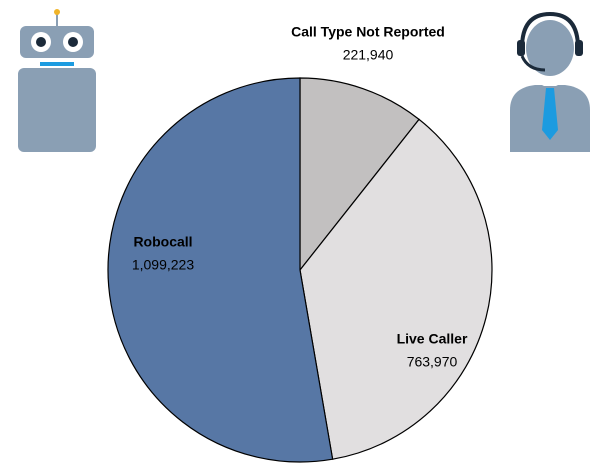 This screenshot has height=464, width=602. Describe the element at coordinates (432, 339) in the screenshot. I see `slice-label: Live Caller` at that location.